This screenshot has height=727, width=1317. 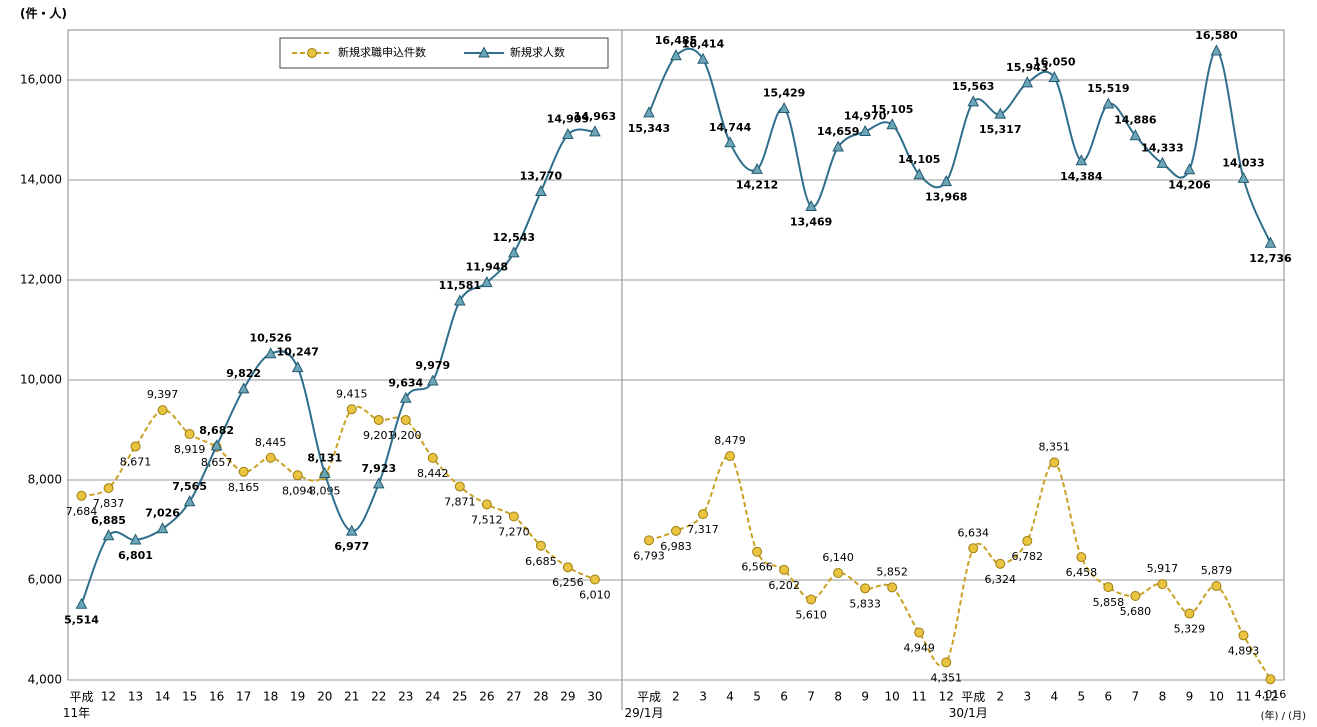 I want to click on legend-marker, so click(x=312, y=53).